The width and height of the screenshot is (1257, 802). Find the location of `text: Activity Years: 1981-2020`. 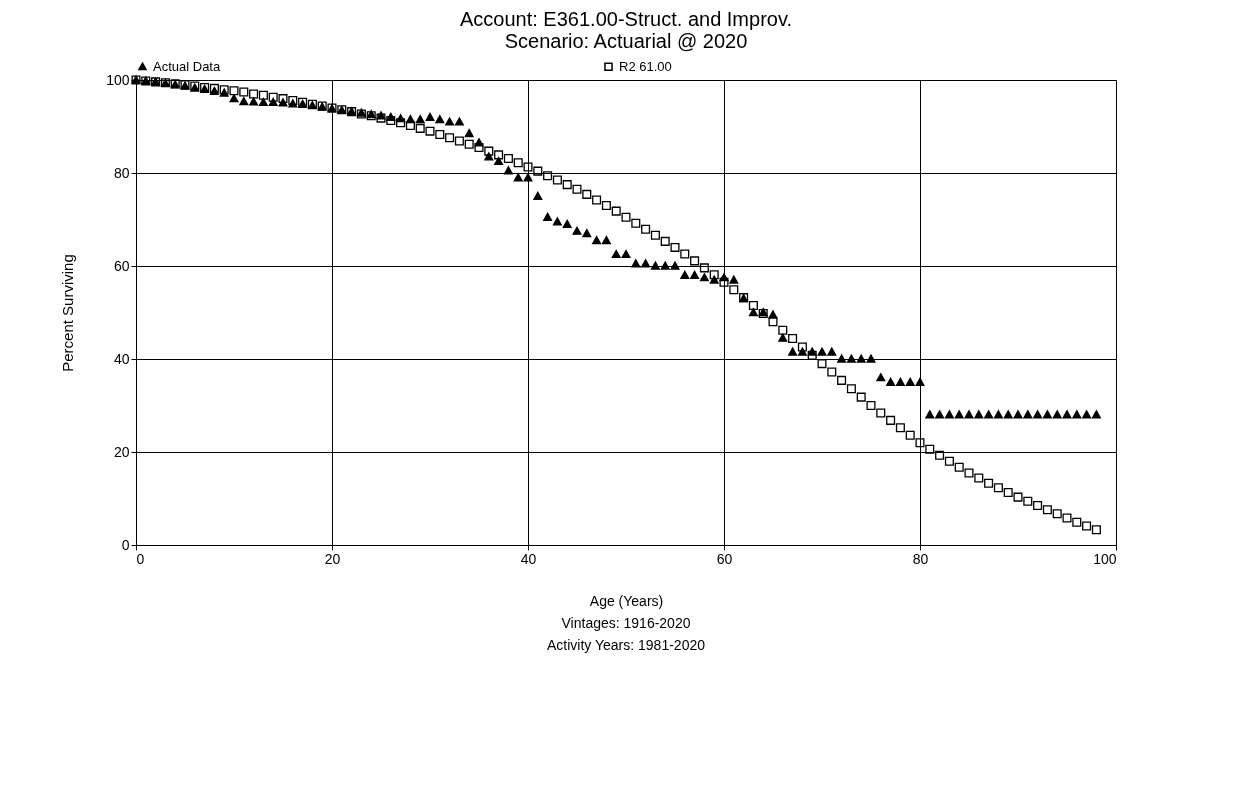

text: Activity Years: 1981-2020 is located at coordinates (626, 645).